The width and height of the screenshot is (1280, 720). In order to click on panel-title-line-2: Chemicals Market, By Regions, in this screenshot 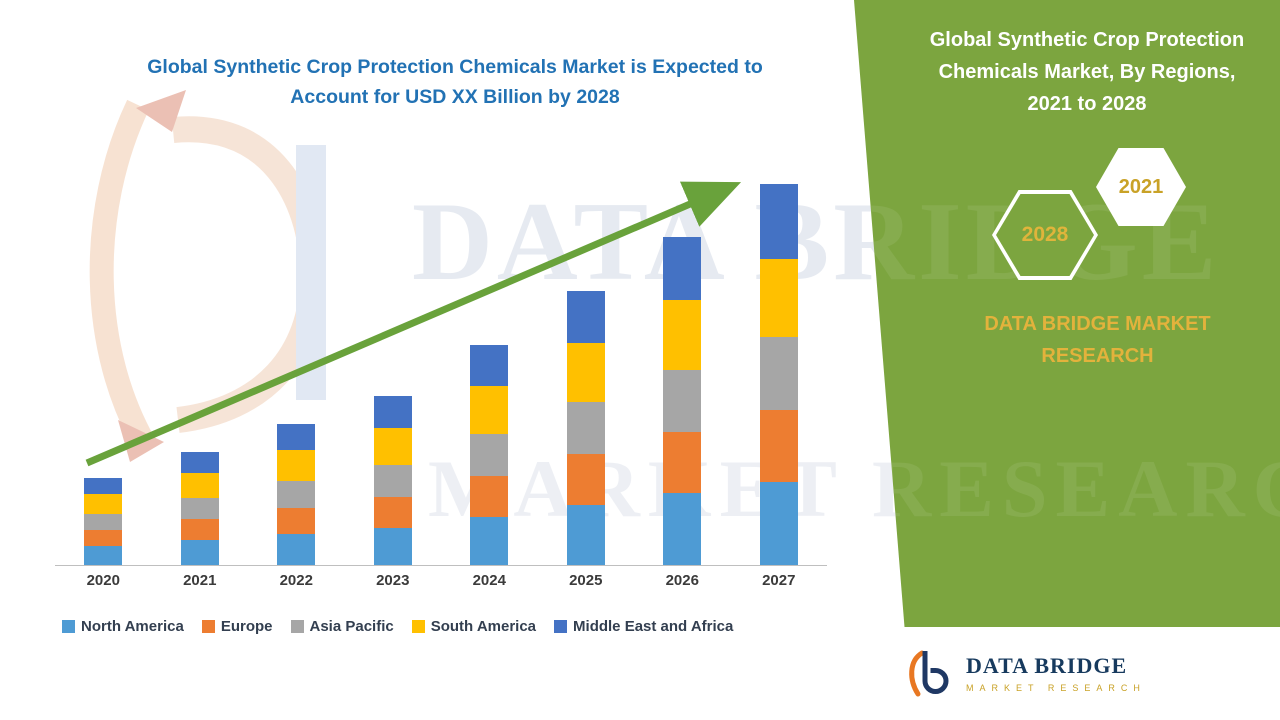, I will do `click(1087, 72)`.